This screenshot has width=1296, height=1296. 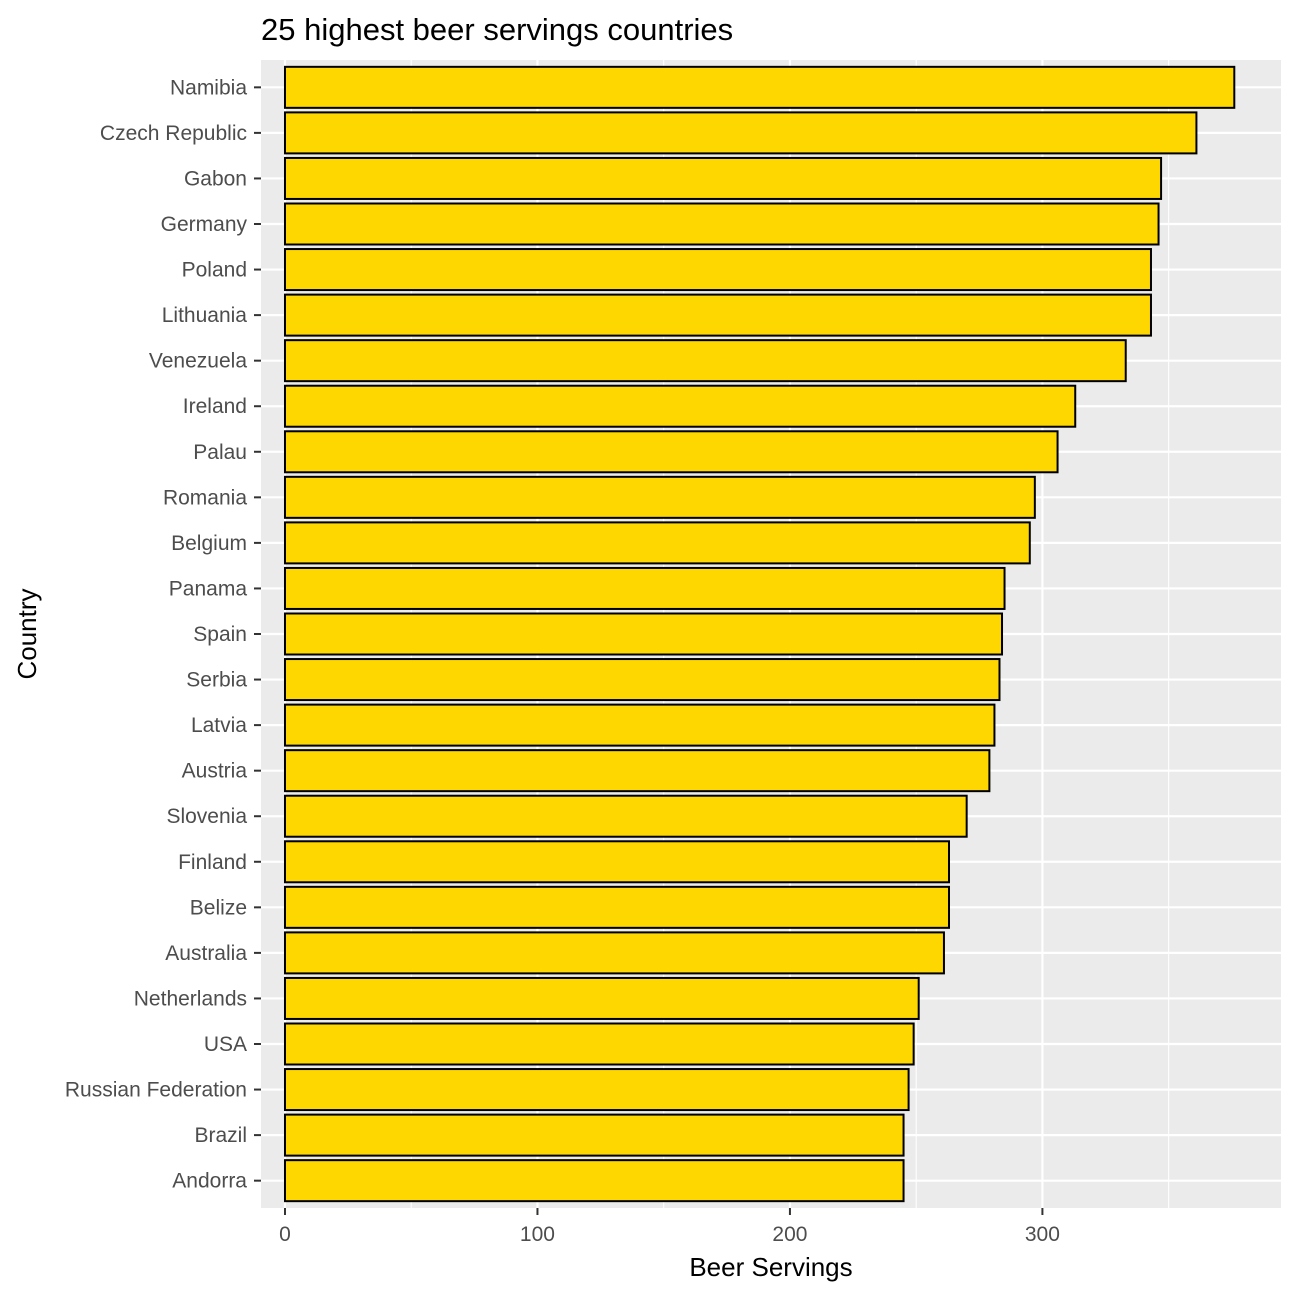 I want to click on y-tick-label: Russian Federation, so click(x=156, y=1090).